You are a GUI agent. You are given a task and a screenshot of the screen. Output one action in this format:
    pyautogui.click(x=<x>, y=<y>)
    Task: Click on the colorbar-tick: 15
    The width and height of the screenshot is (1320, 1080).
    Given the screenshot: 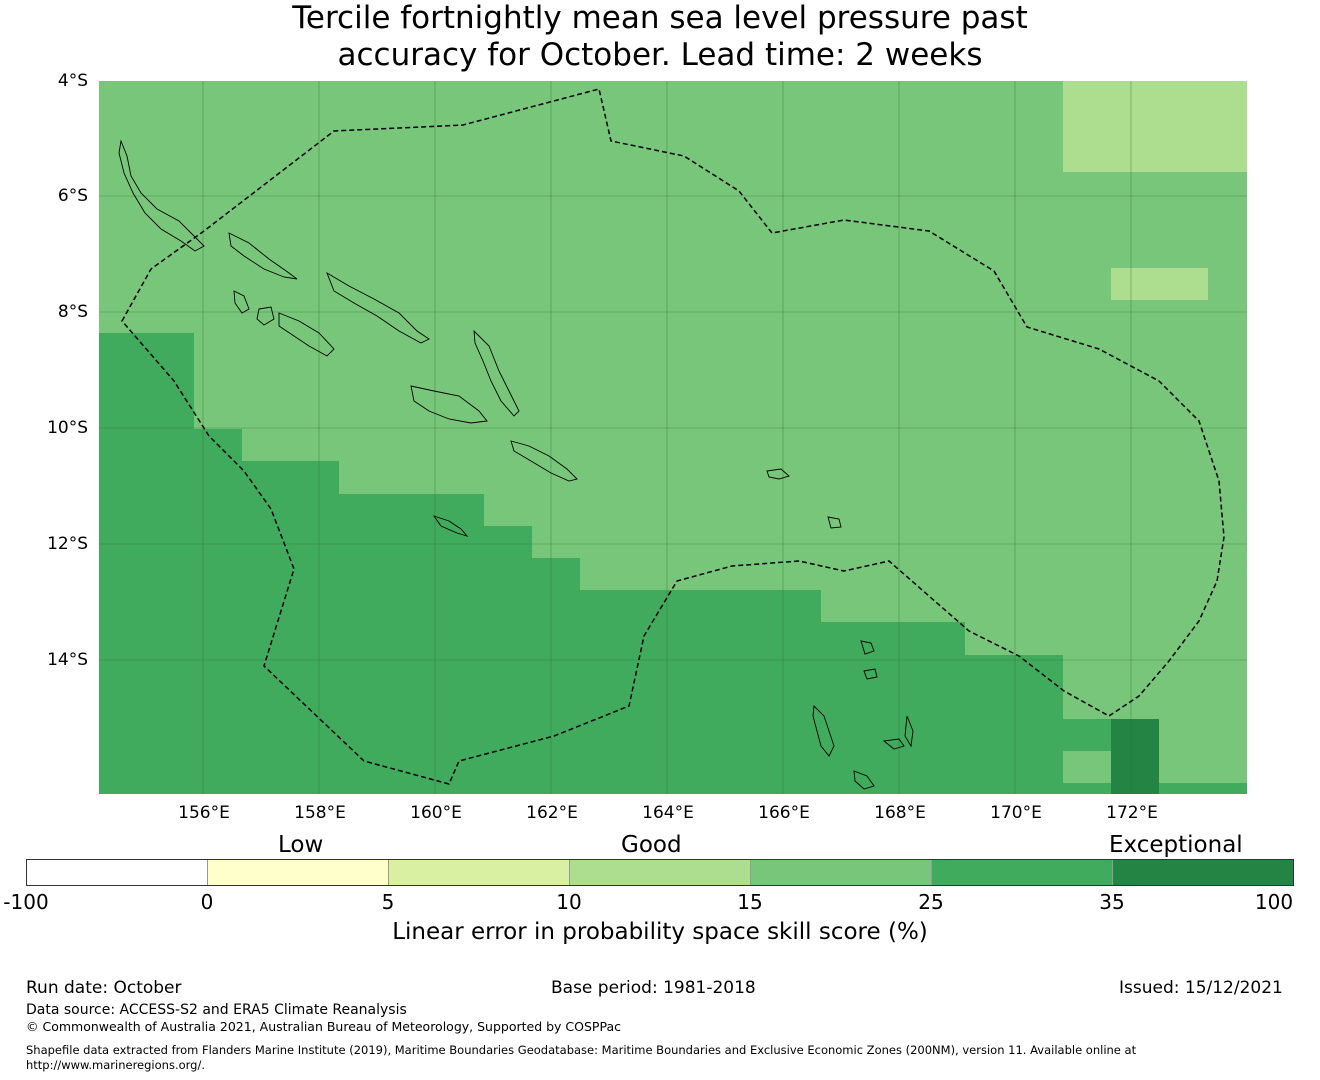 What is the action you would take?
    pyautogui.click(x=750, y=902)
    